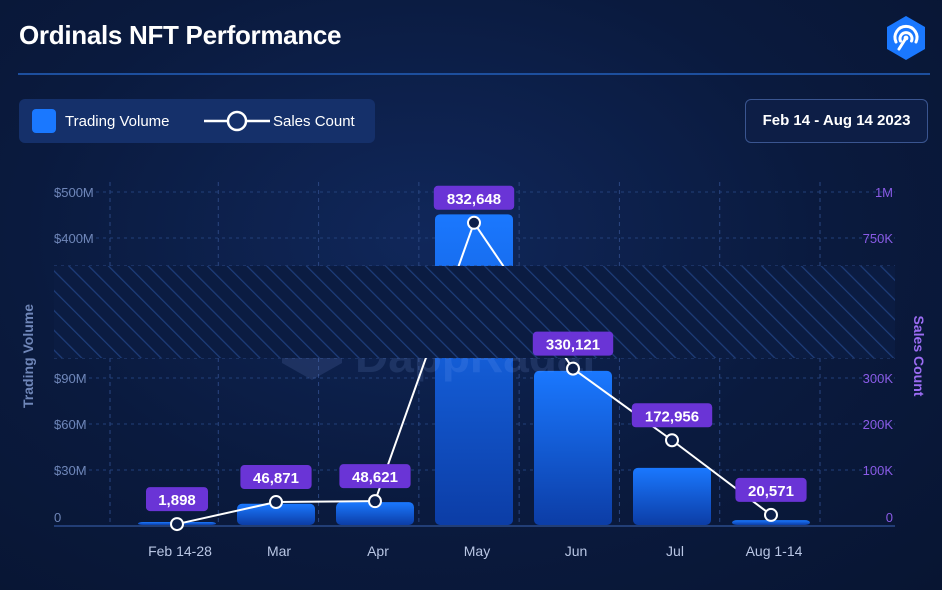 The height and width of the screenshot is (590, 942). What do you see at coordinates (878, 378) in the screenshot?
I see `y2-tick-label: 300K` at bounding box center [878, 378].